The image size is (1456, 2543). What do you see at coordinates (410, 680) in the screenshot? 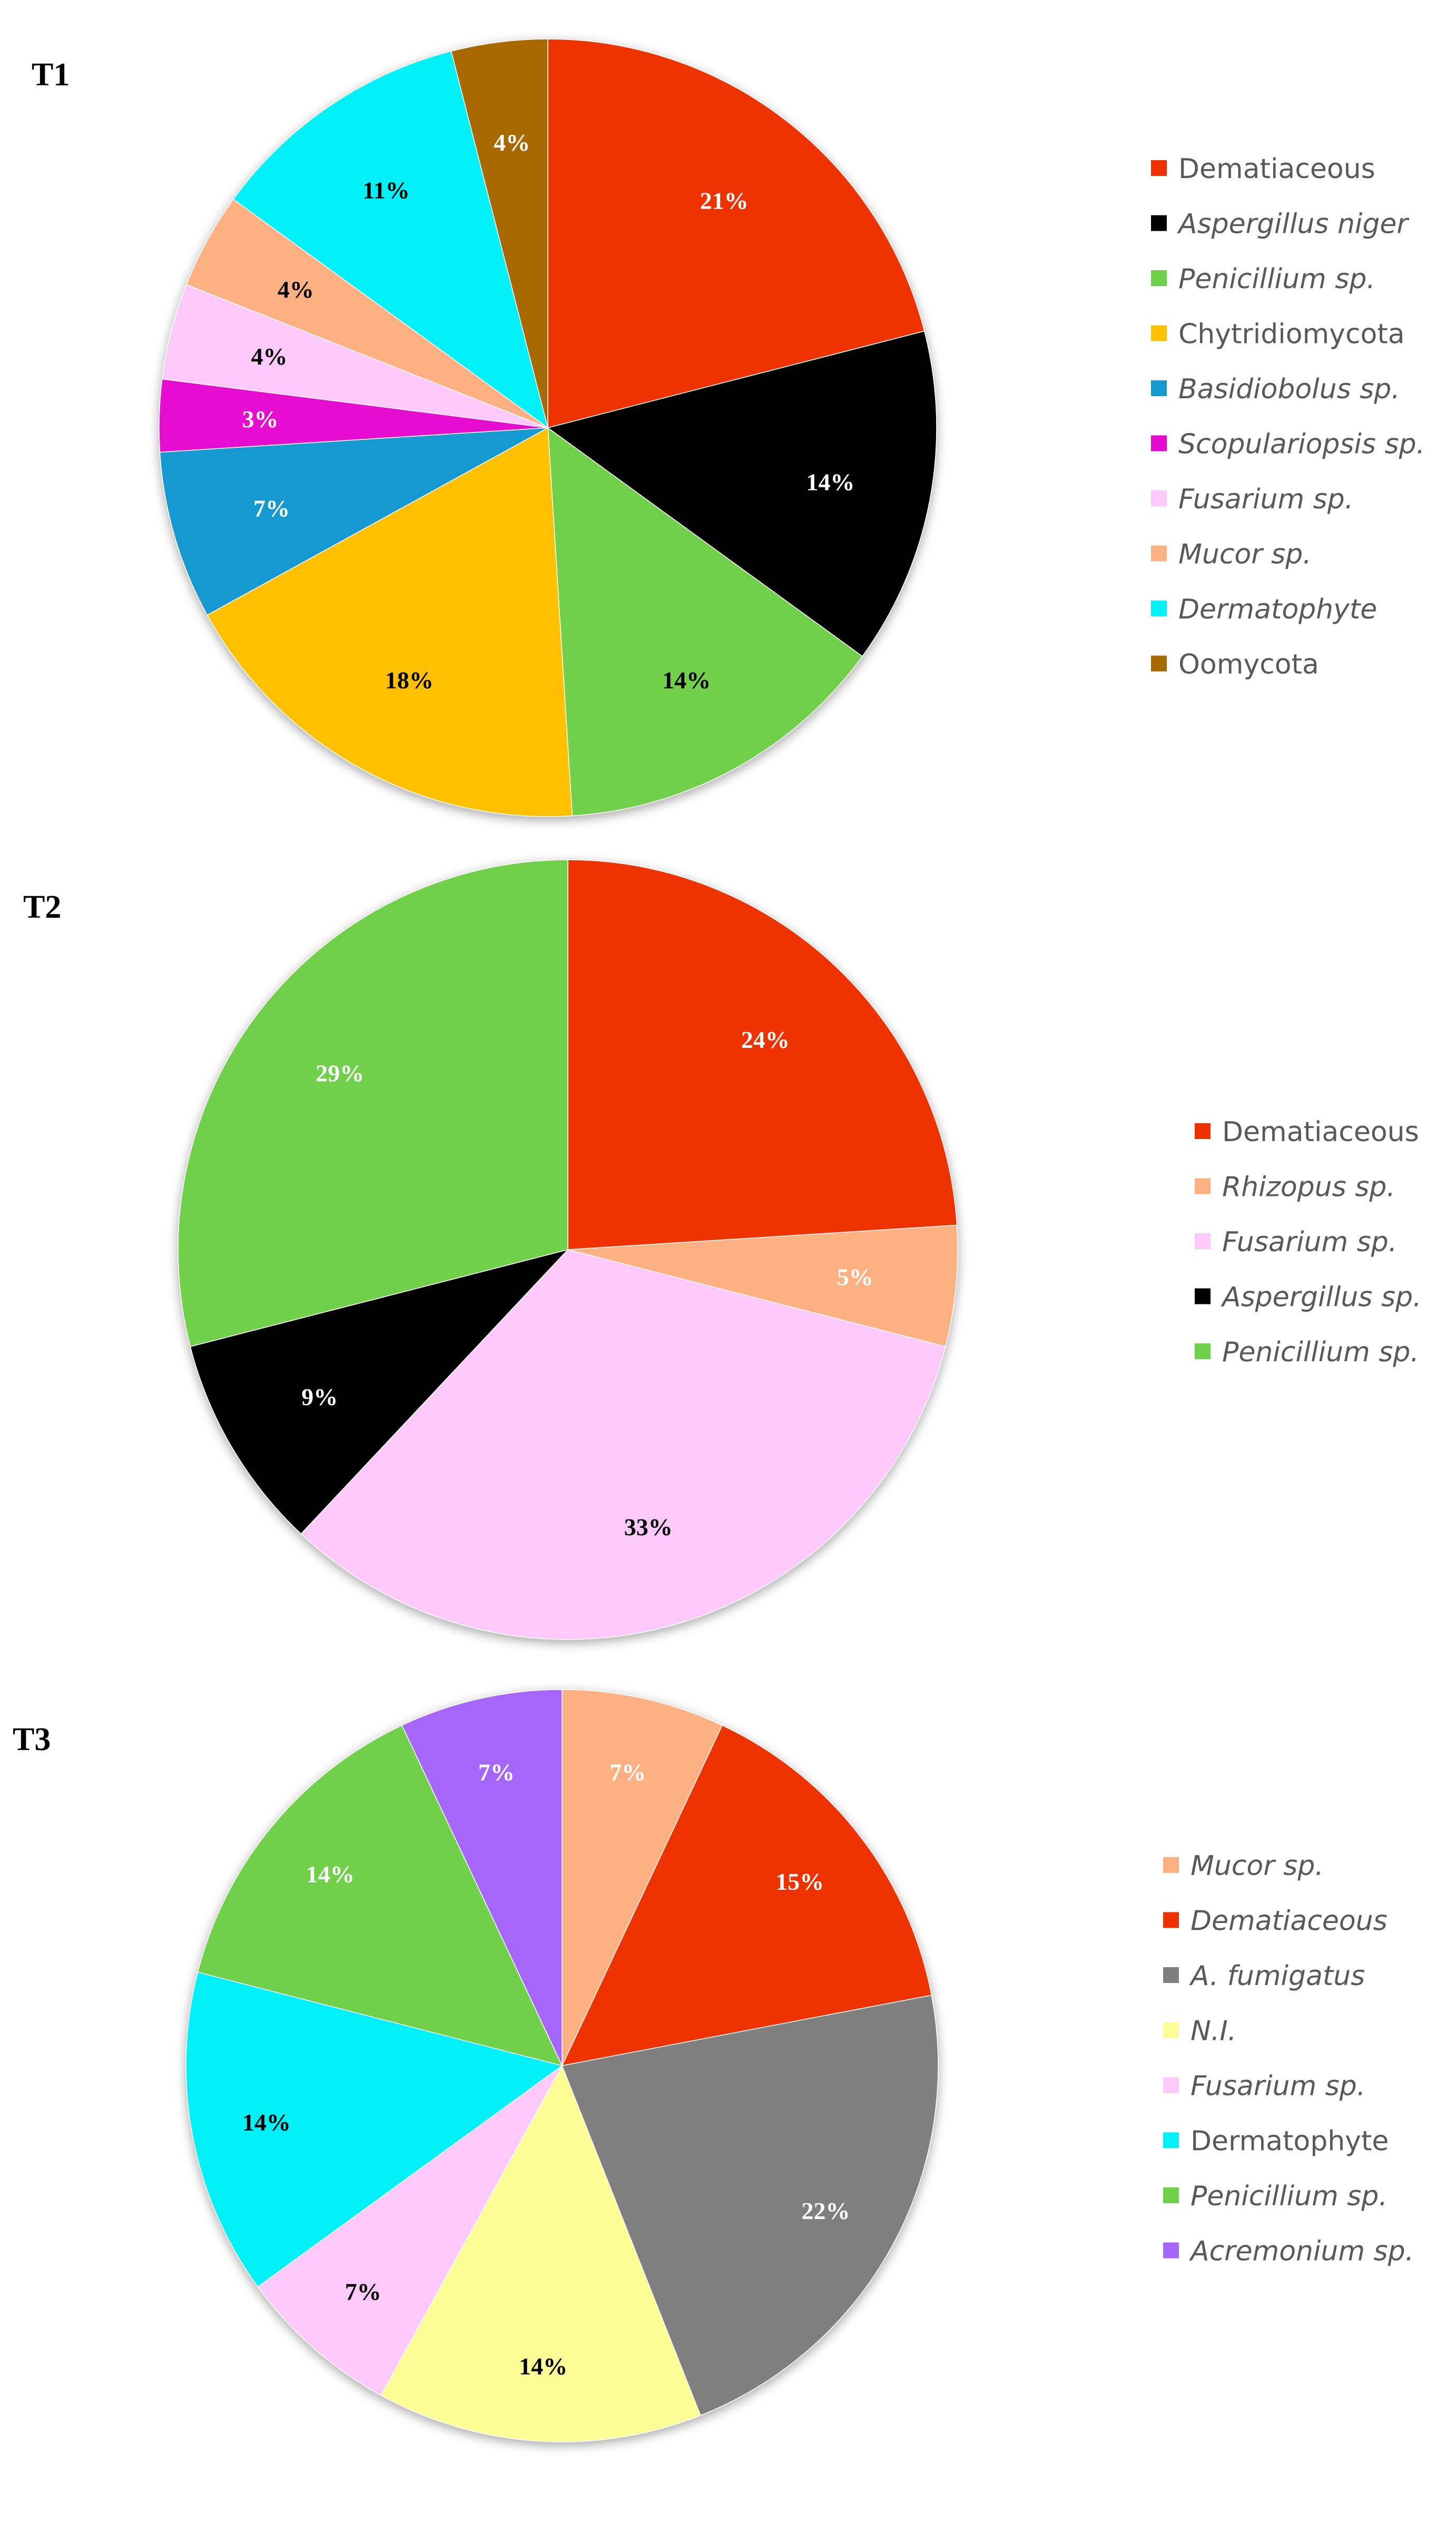
I see `slice-label-t1-chytridiomycota: 18%` at bounding box center [410, 680].